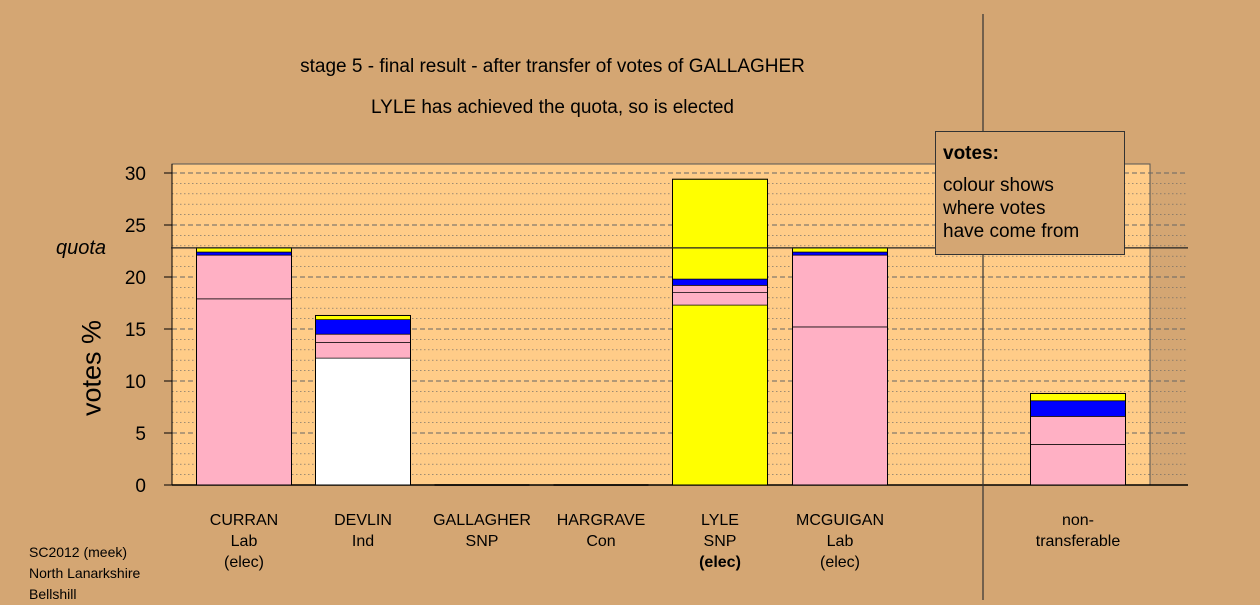 The width and height of the screenshot is (1260, 605). I want to click on quota-label: quota, so click(81, 248).